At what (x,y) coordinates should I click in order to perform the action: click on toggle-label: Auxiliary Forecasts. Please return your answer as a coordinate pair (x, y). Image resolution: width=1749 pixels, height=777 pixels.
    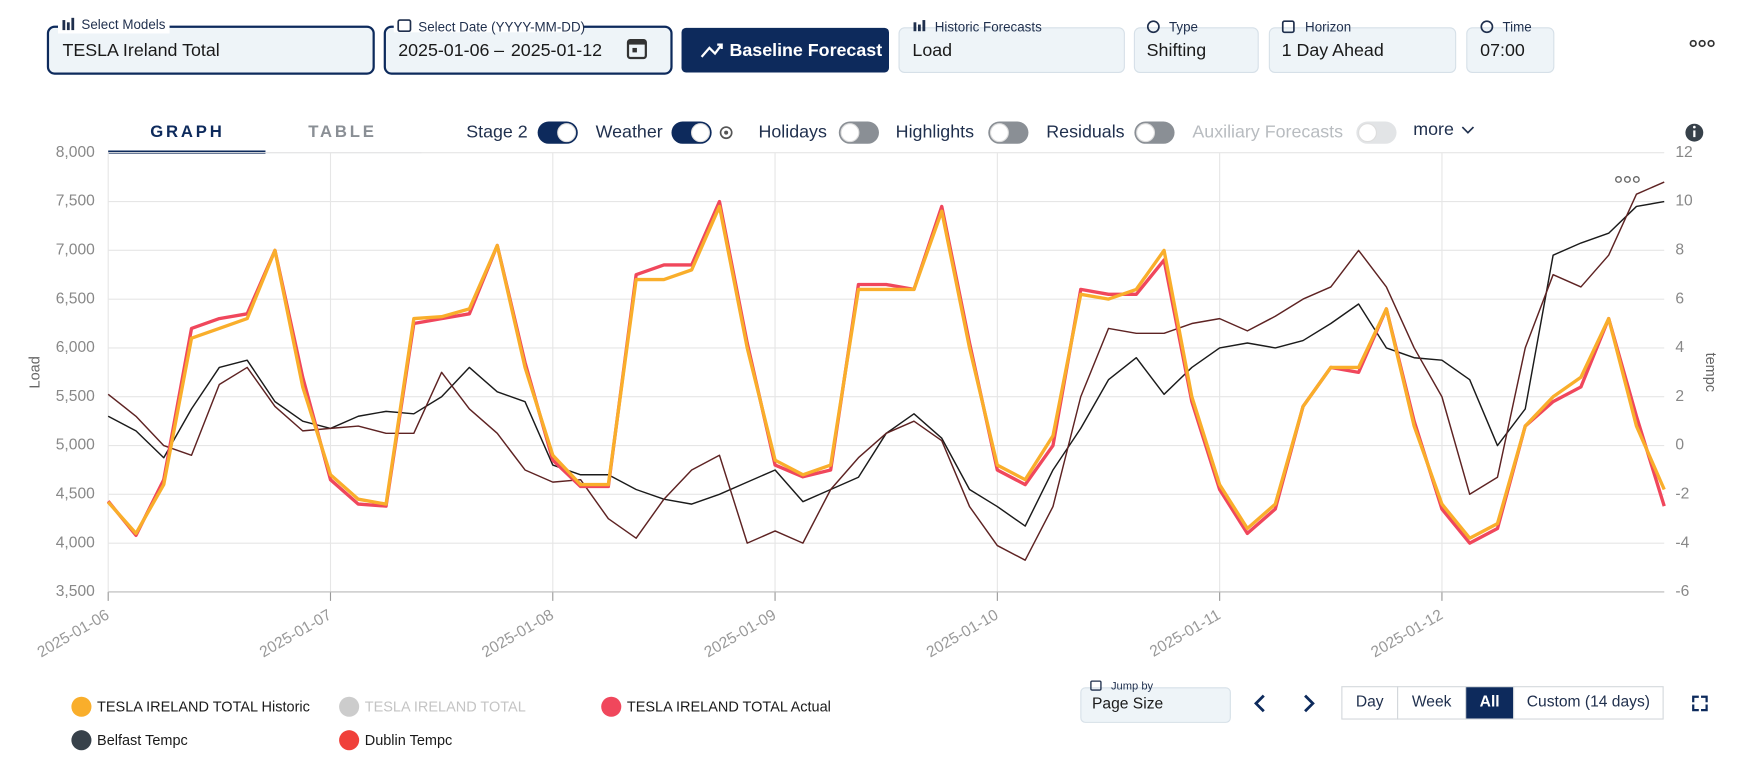
    Looking at the image, I should click on (1267, 131).